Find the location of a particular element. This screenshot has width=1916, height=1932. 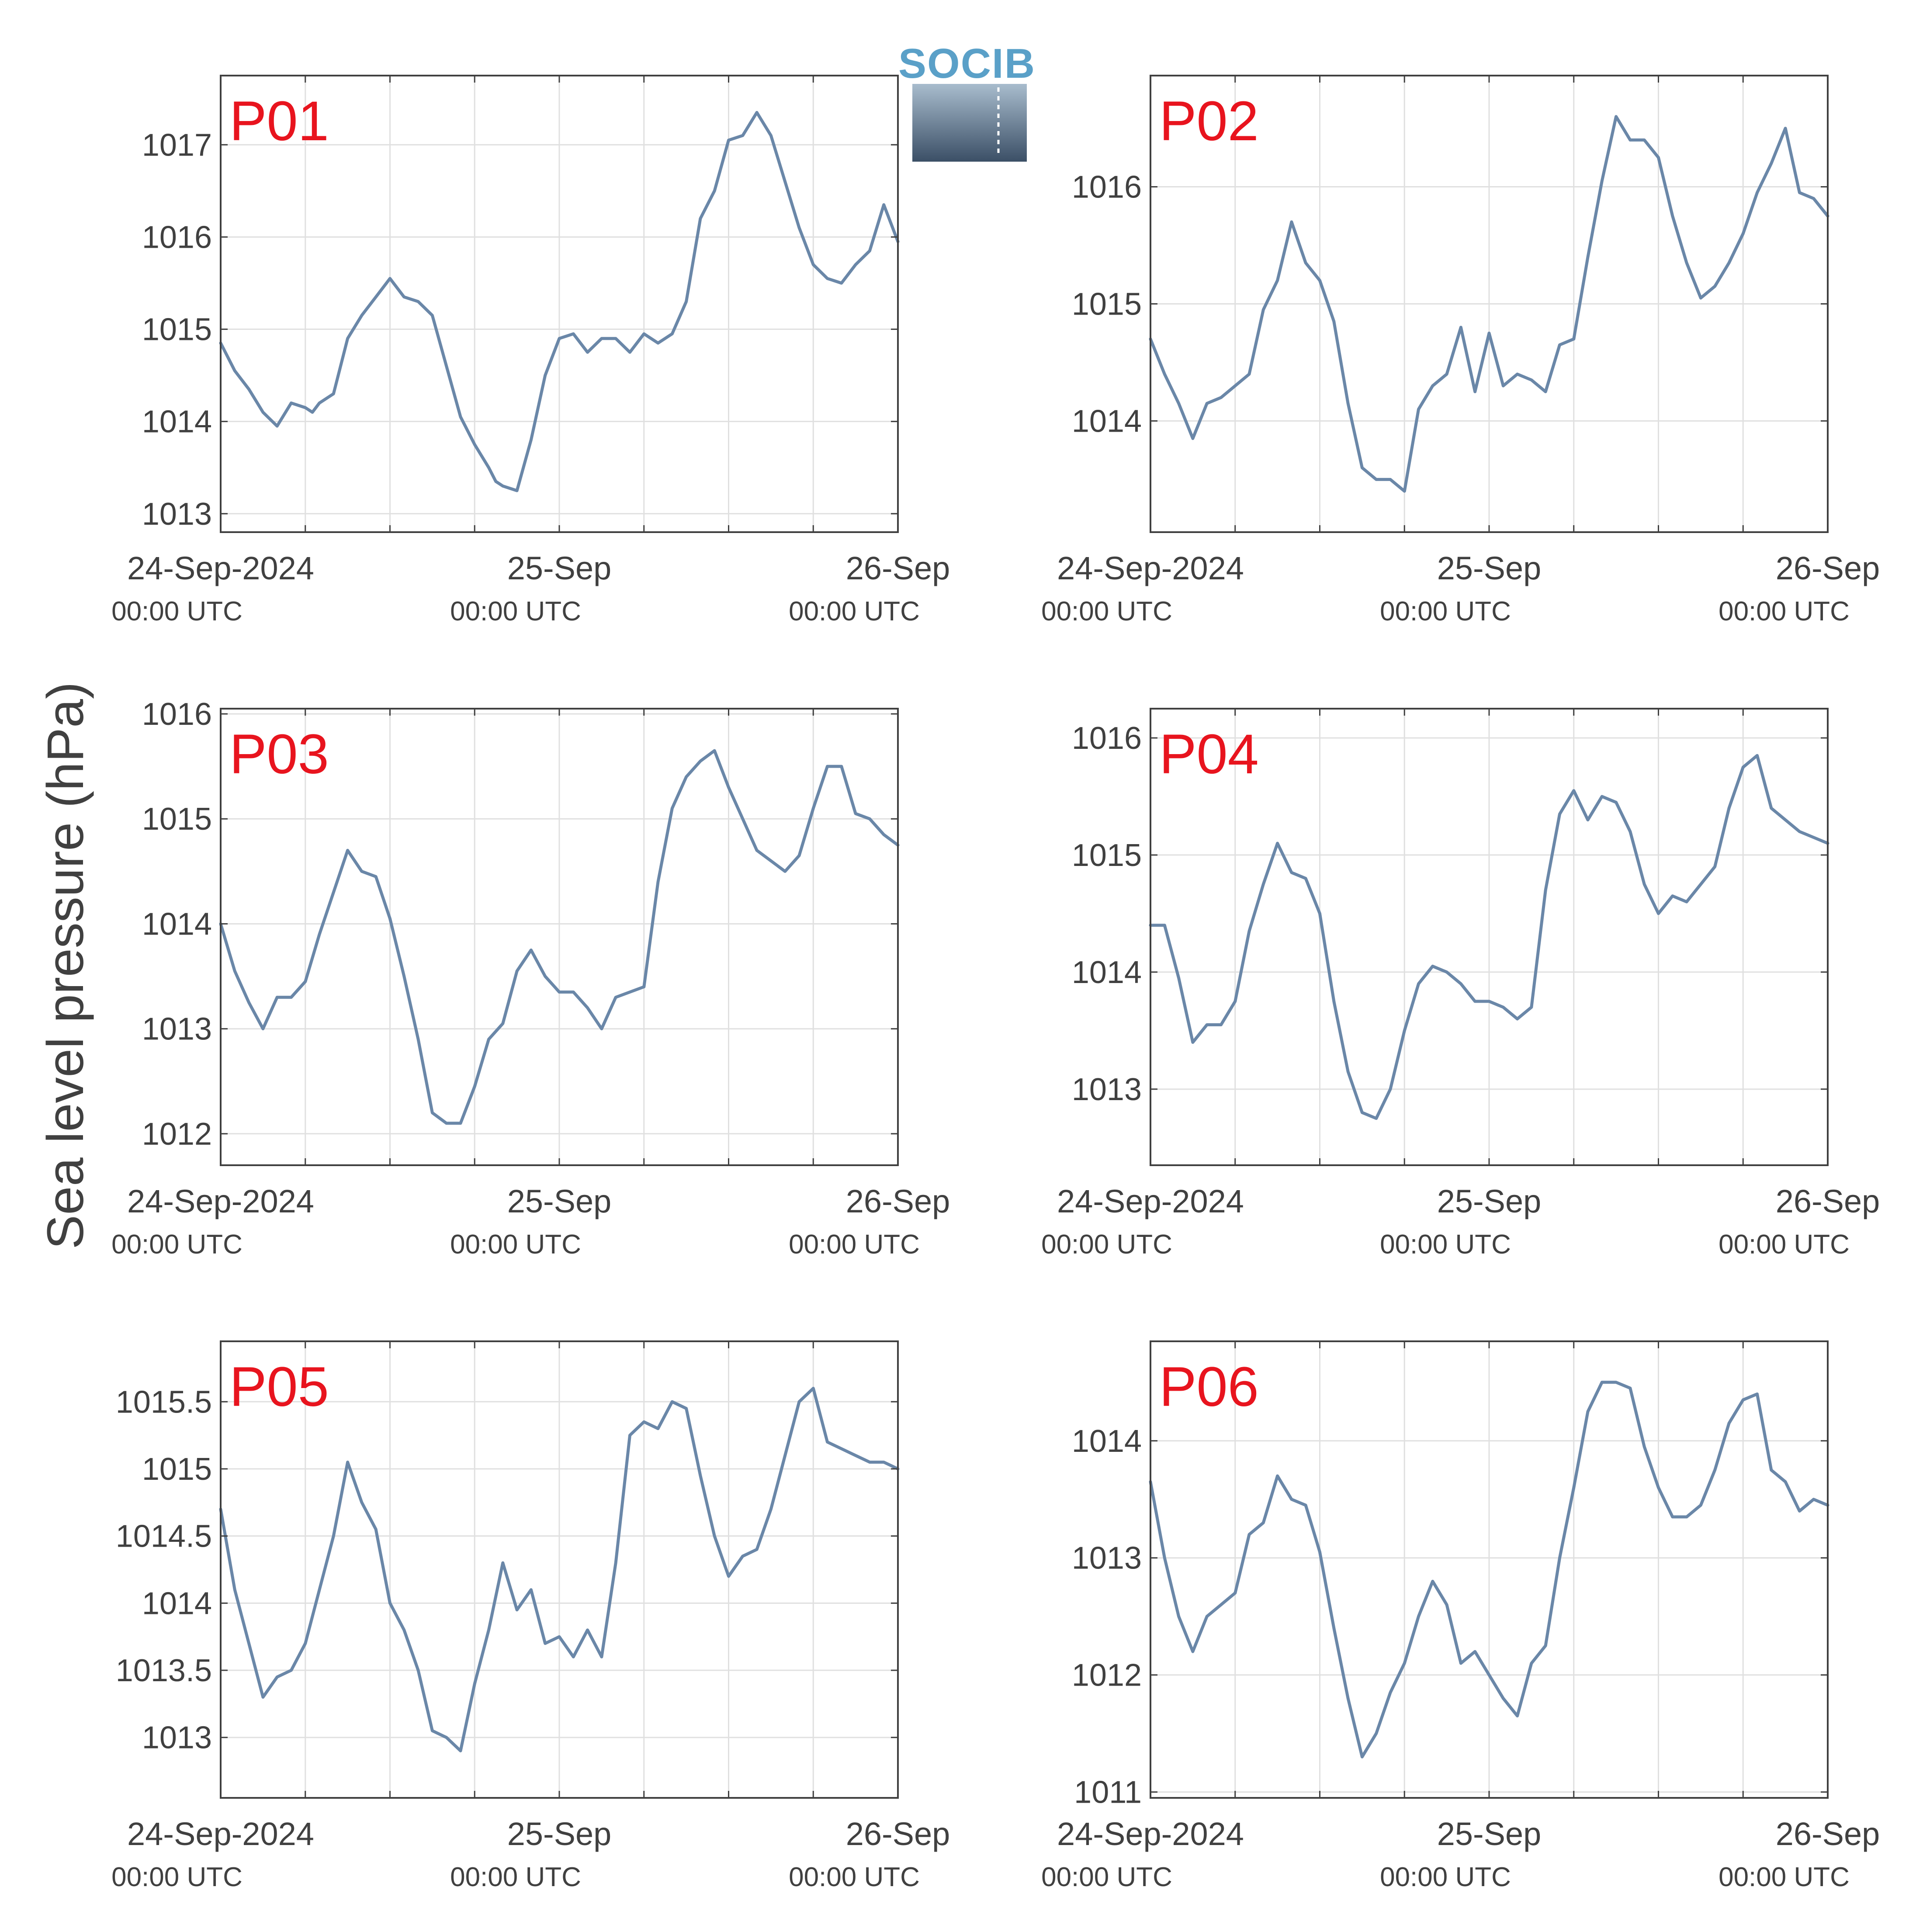

socib-logo: SOCIB is located at coordinates (967, 101).